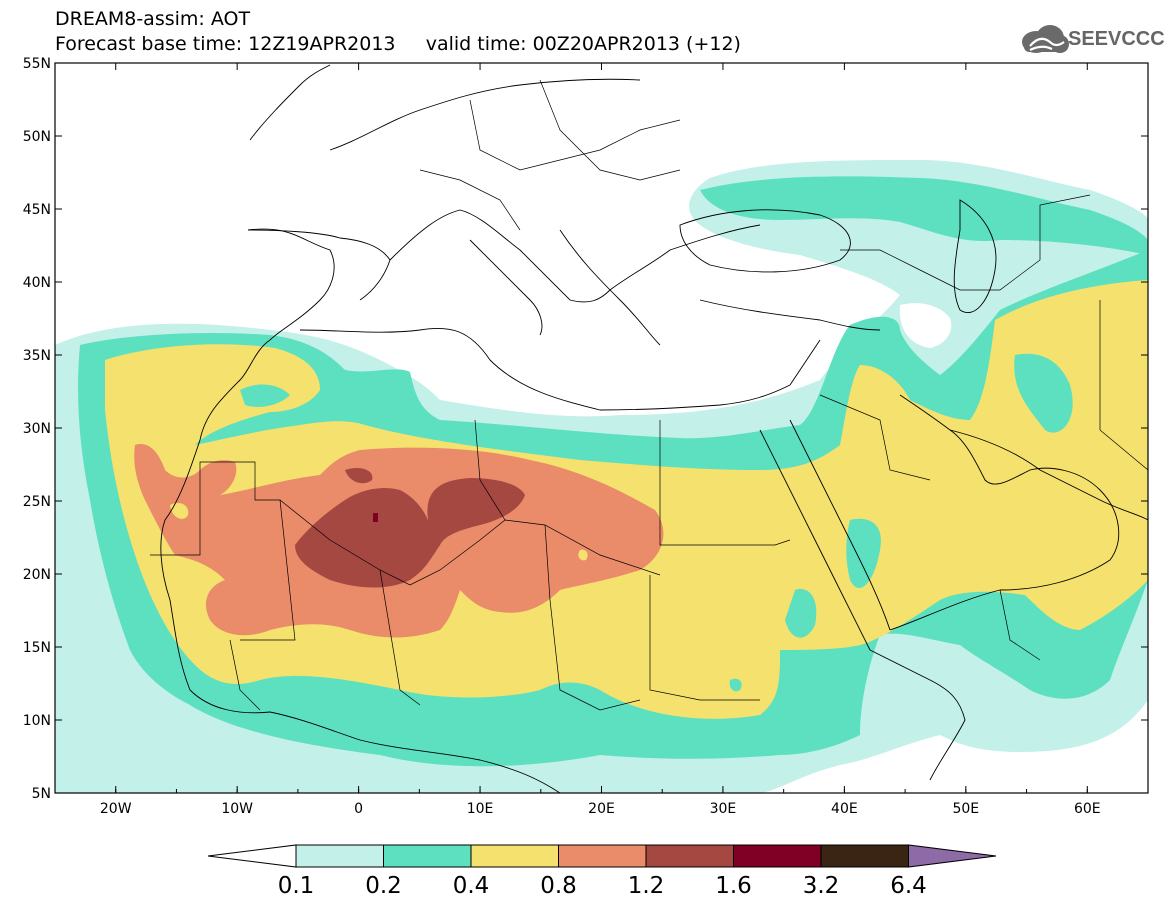 The image size is (1165, 905). I want to click on colorbar-under-arrow, so click(252, 856).